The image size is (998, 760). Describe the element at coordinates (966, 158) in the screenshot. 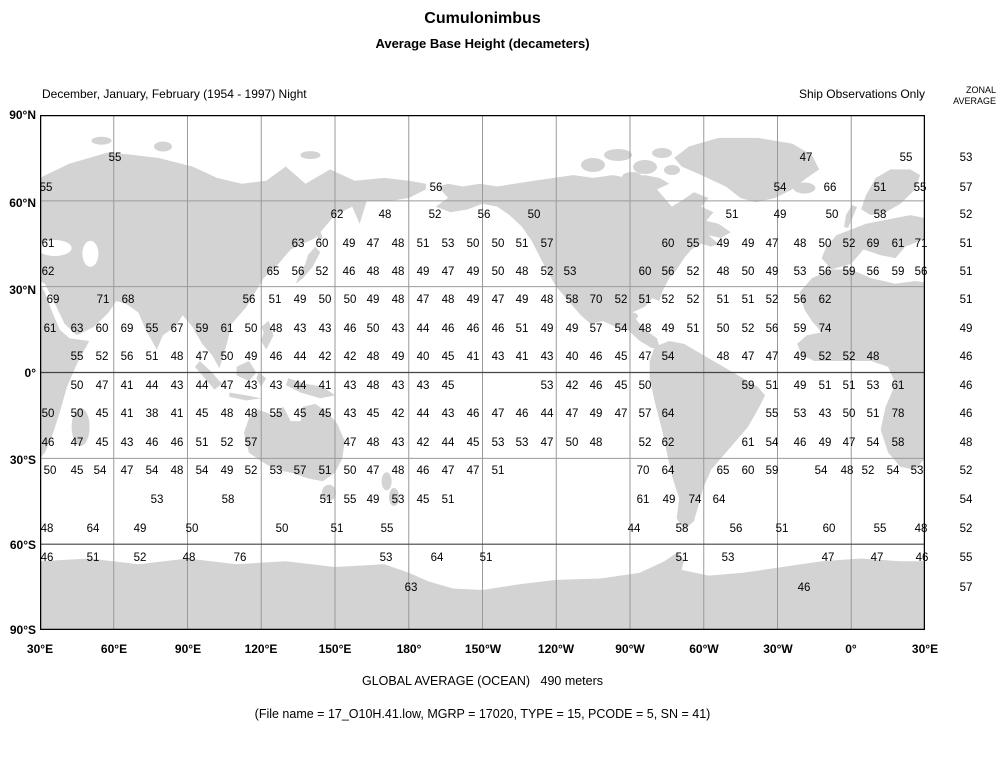

I see `zonal-average-value: 53` at that location.